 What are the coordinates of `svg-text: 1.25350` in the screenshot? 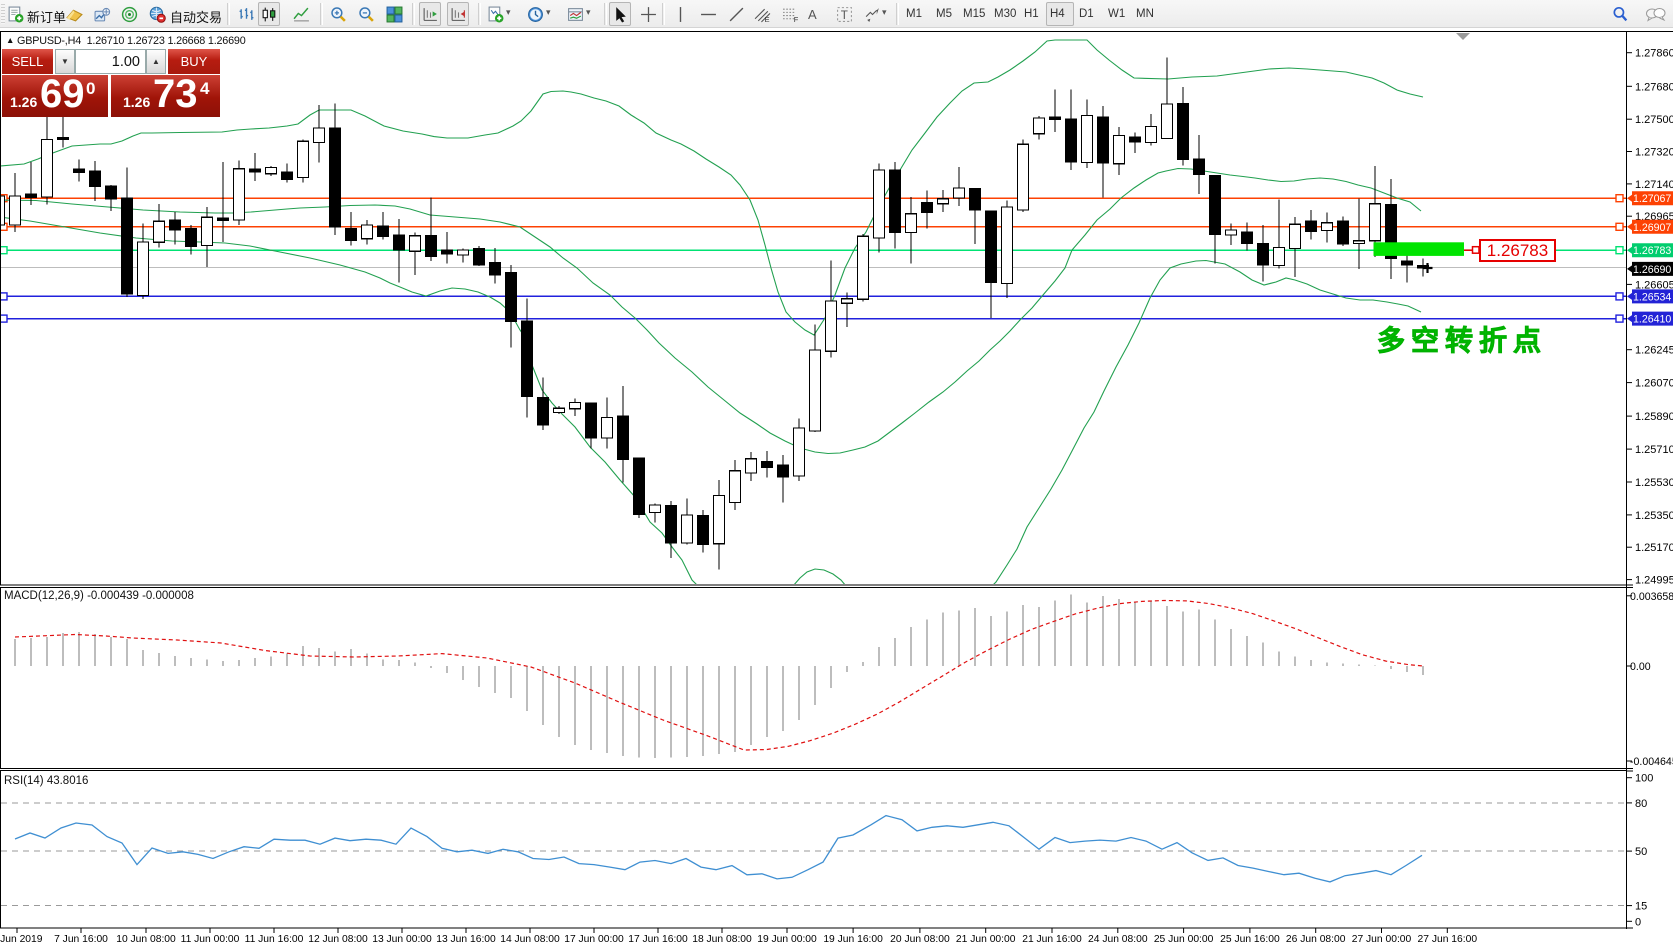 It's located at (1654, 516).